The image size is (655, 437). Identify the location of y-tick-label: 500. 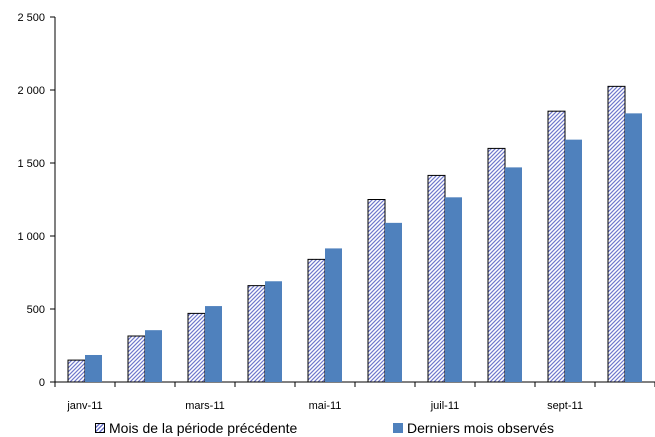
(36, 310).